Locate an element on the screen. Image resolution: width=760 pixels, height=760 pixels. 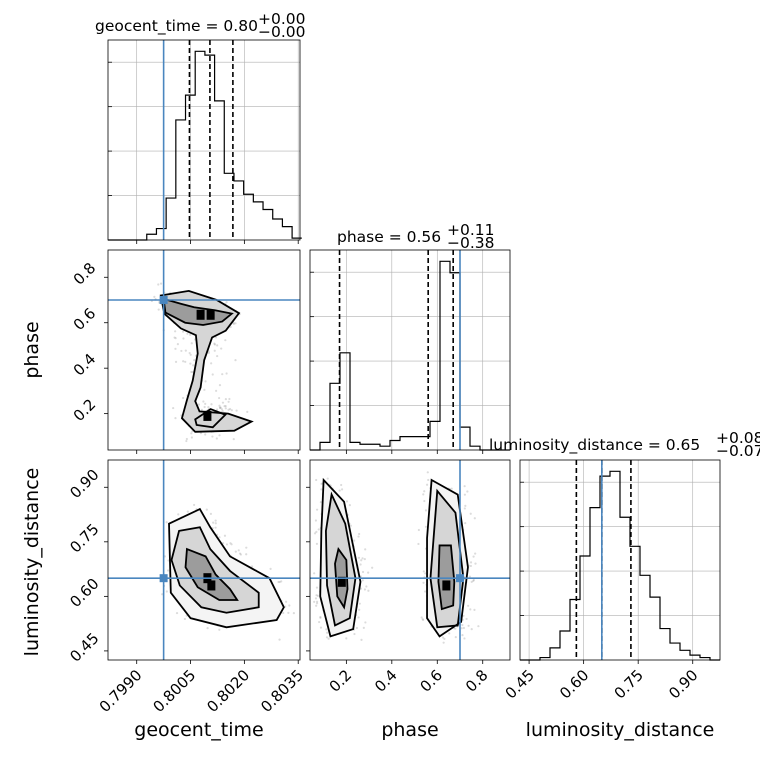
y-tick-label: 0.4 is located at coordinates (85, 365).